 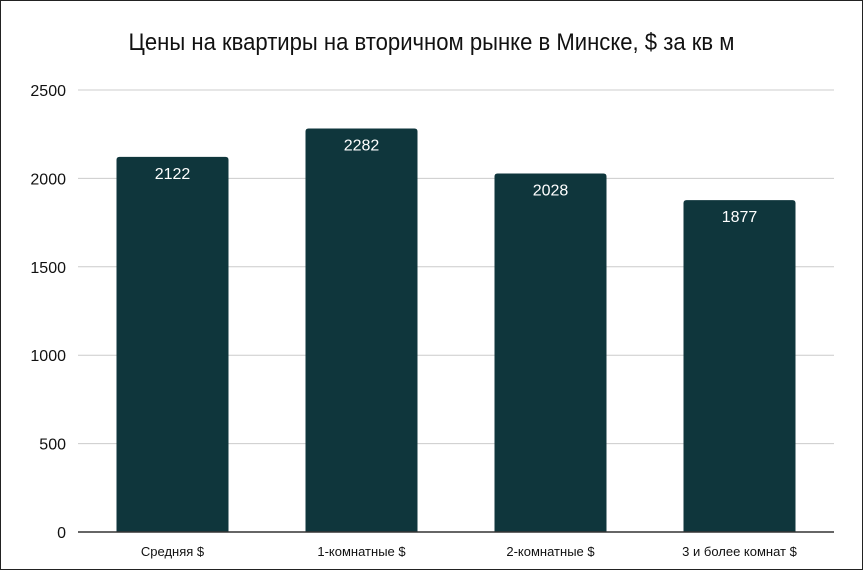 What do you see at coordinates (48, 179) in the screenshot?
I see `y-tick-label: 2000` at bounding box center [48, 179].